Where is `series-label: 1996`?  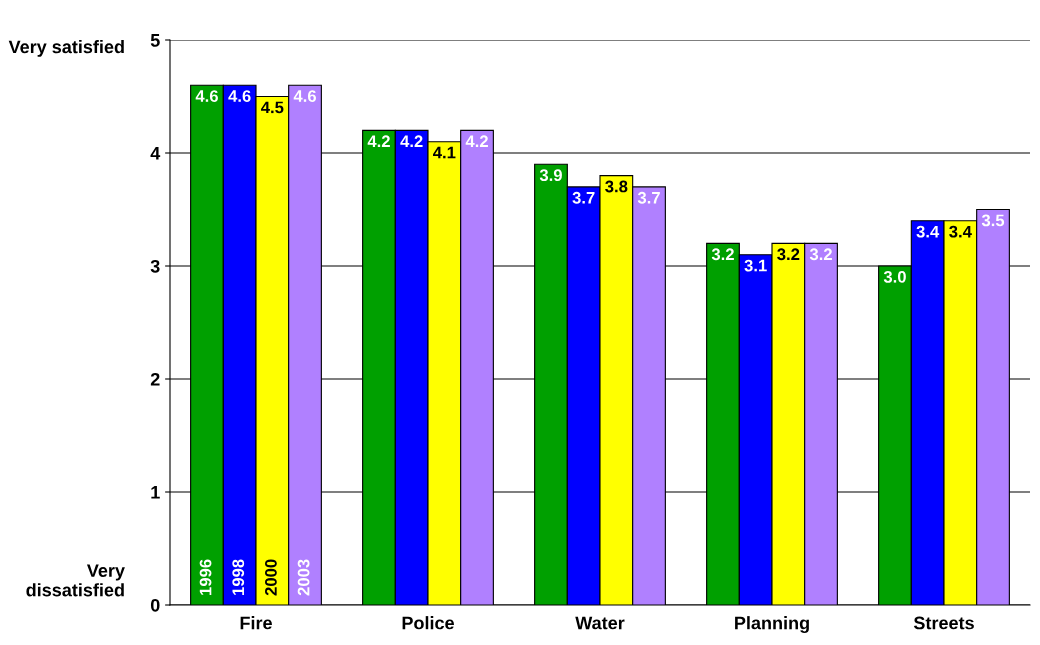
series-label: 1996 is located at coordinates (205, 577).